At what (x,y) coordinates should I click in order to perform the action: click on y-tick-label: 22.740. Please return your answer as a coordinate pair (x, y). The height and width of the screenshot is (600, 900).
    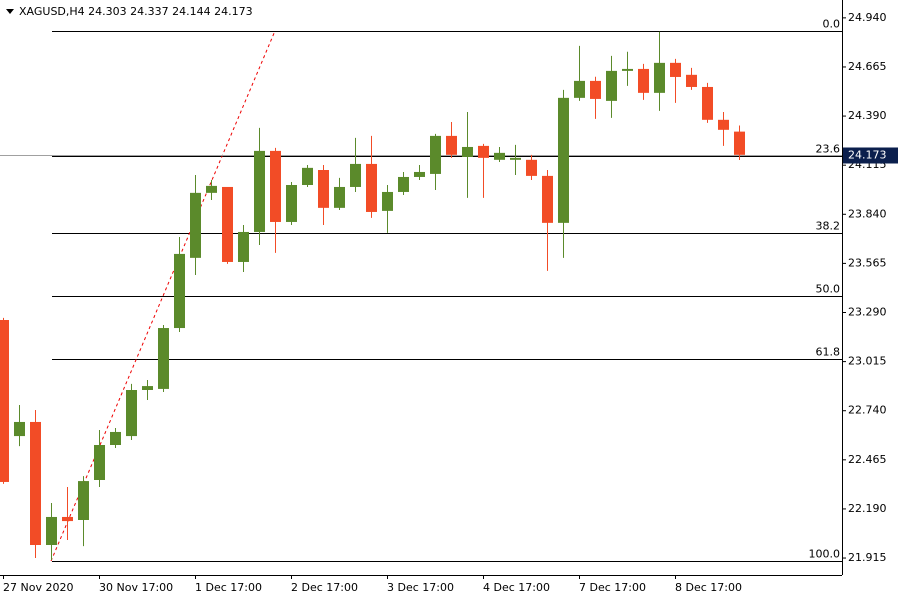
    Looking at the image, I should click on (867, 410).